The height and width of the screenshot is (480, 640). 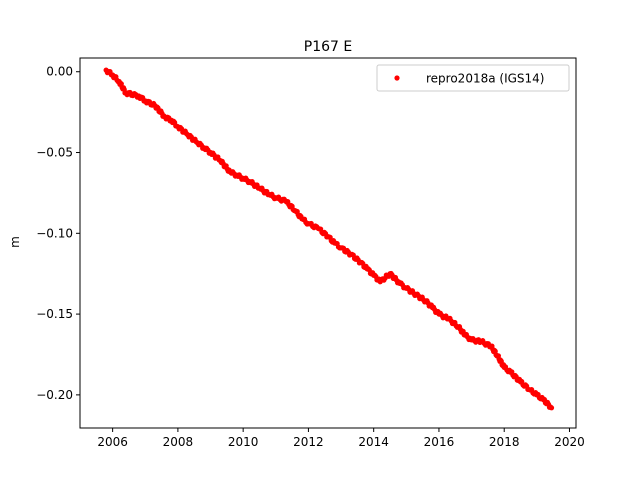 I want to click on y-tick-label: −0.15, so click(x=54, y=314).